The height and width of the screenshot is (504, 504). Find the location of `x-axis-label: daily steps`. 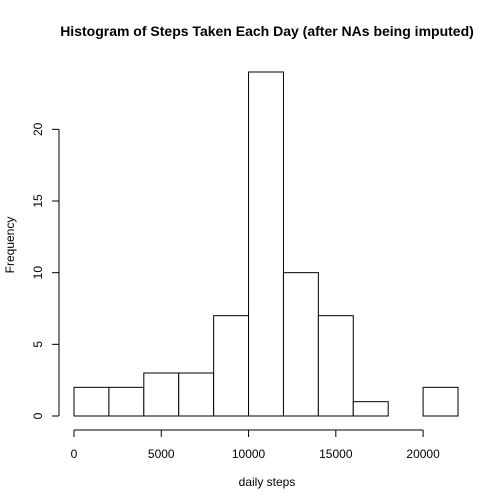

x-axis-label: daily steps is located at coordinates (267, 482).